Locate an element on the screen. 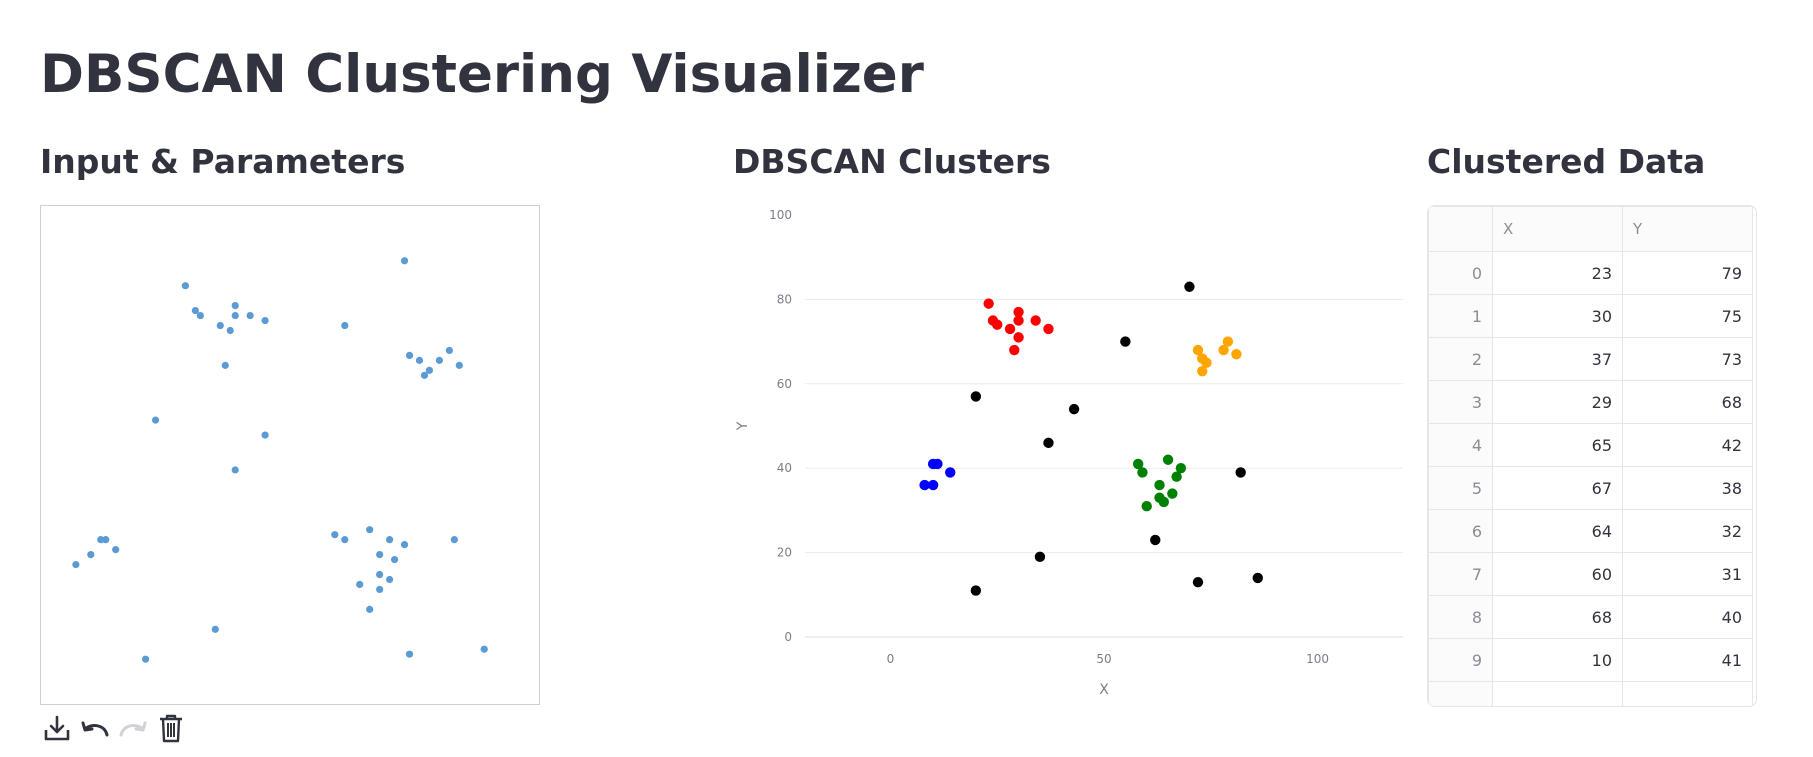  x-value-cell: 60 is located at coordinates (1557, 574).